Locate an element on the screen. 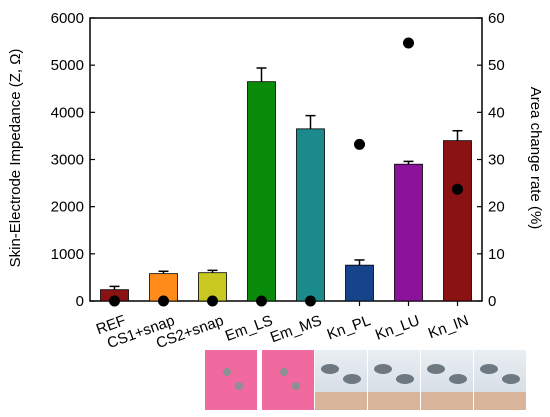  x-tick-label: Kn_PL is located at coordinates (349, 327).